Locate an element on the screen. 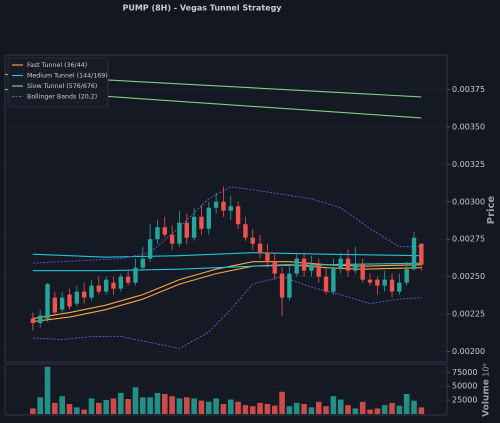 The width and height of the screenshot is (500, 423). y-tick-label: 0.00225 is located at coordinates (468, 314).